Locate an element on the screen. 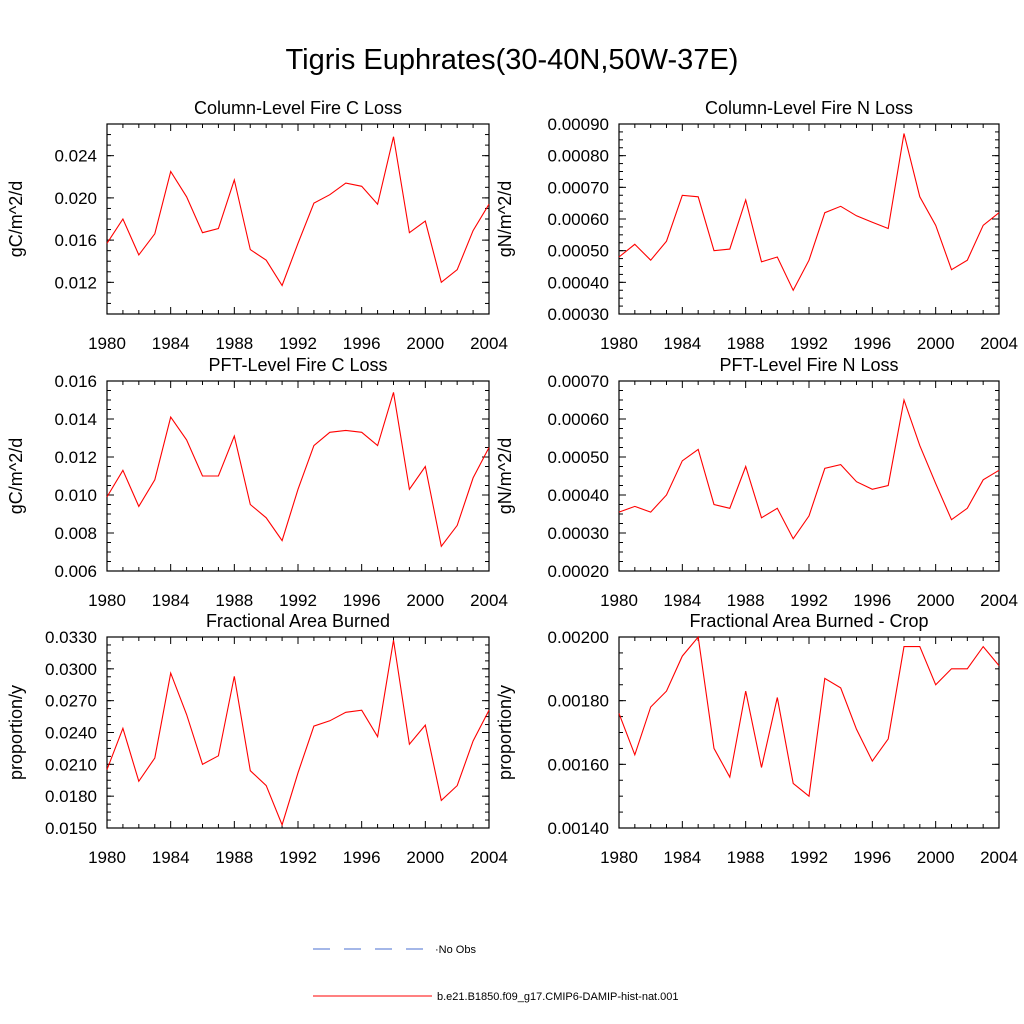 Image resolution: width=1024 pixels, height=1024 pixels. y-tick-label: 0.020 is located at coordinates (75, 198).